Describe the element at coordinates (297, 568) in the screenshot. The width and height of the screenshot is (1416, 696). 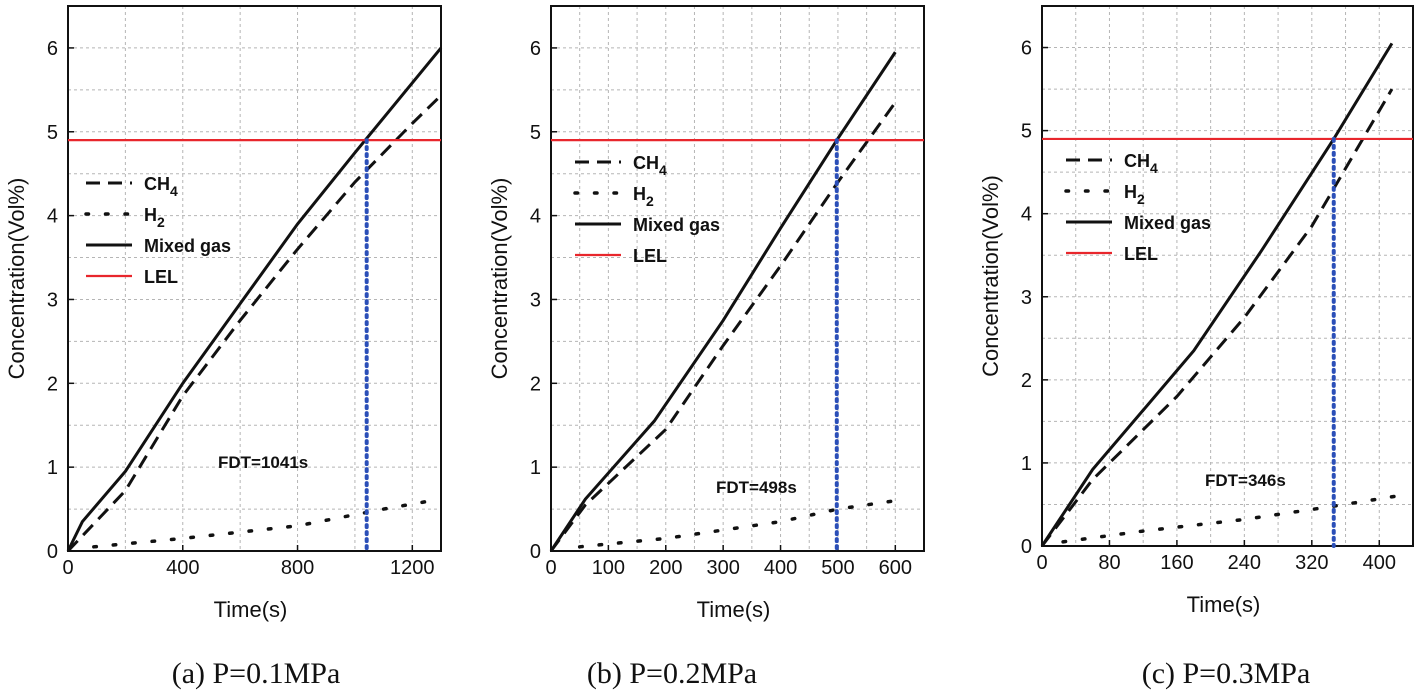
I see `x-tick-label: 800` at that location.